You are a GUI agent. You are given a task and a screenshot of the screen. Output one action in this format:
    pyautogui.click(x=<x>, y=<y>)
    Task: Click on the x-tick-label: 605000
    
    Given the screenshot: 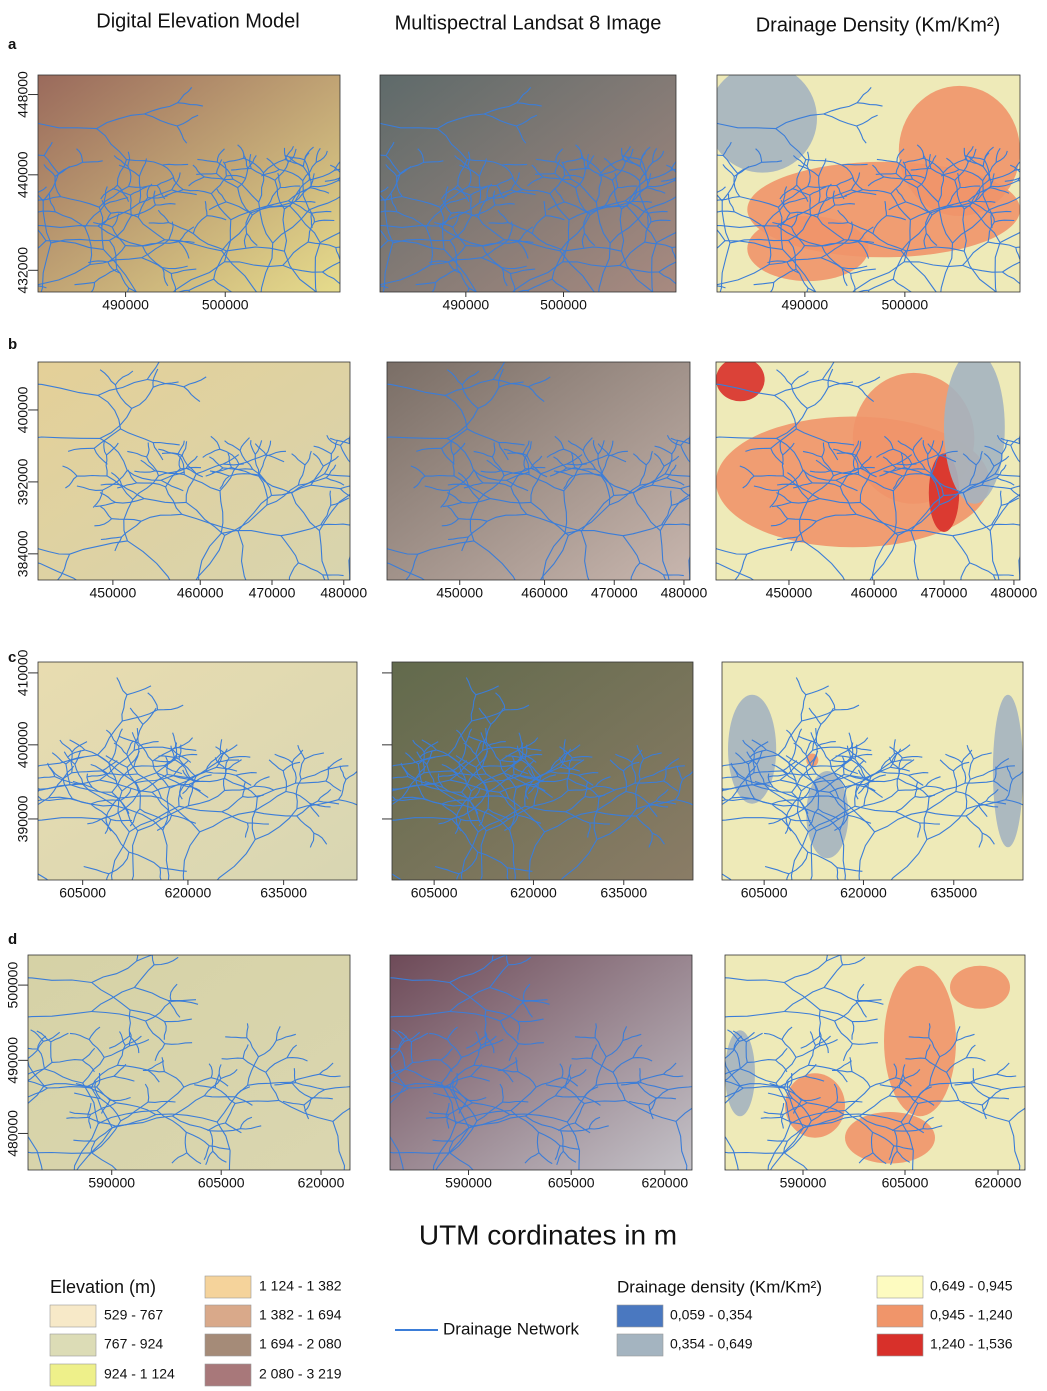 What is the action you would take?
    pyautogui.click(x=82, y=893)
    